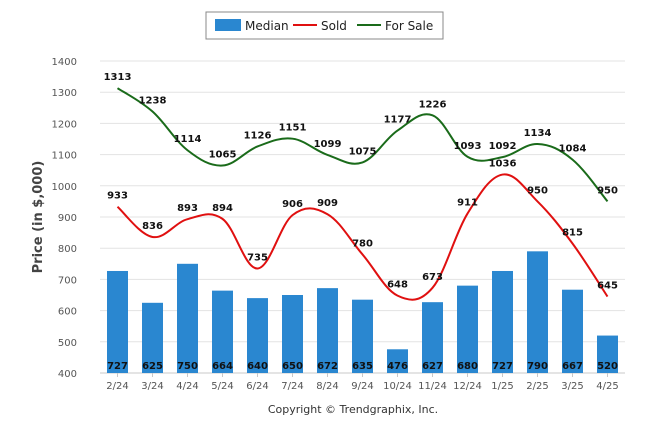 This screenshot has width=646, height=434. I want to click on y-tick-label: 1200, so click(64, 124).